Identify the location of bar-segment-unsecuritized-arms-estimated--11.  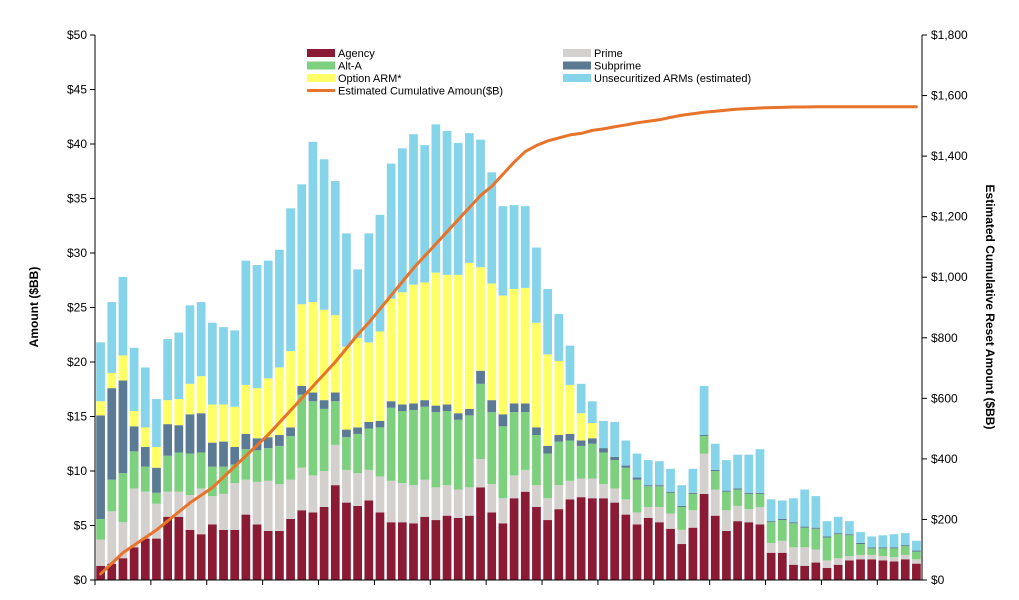
(223, 366).